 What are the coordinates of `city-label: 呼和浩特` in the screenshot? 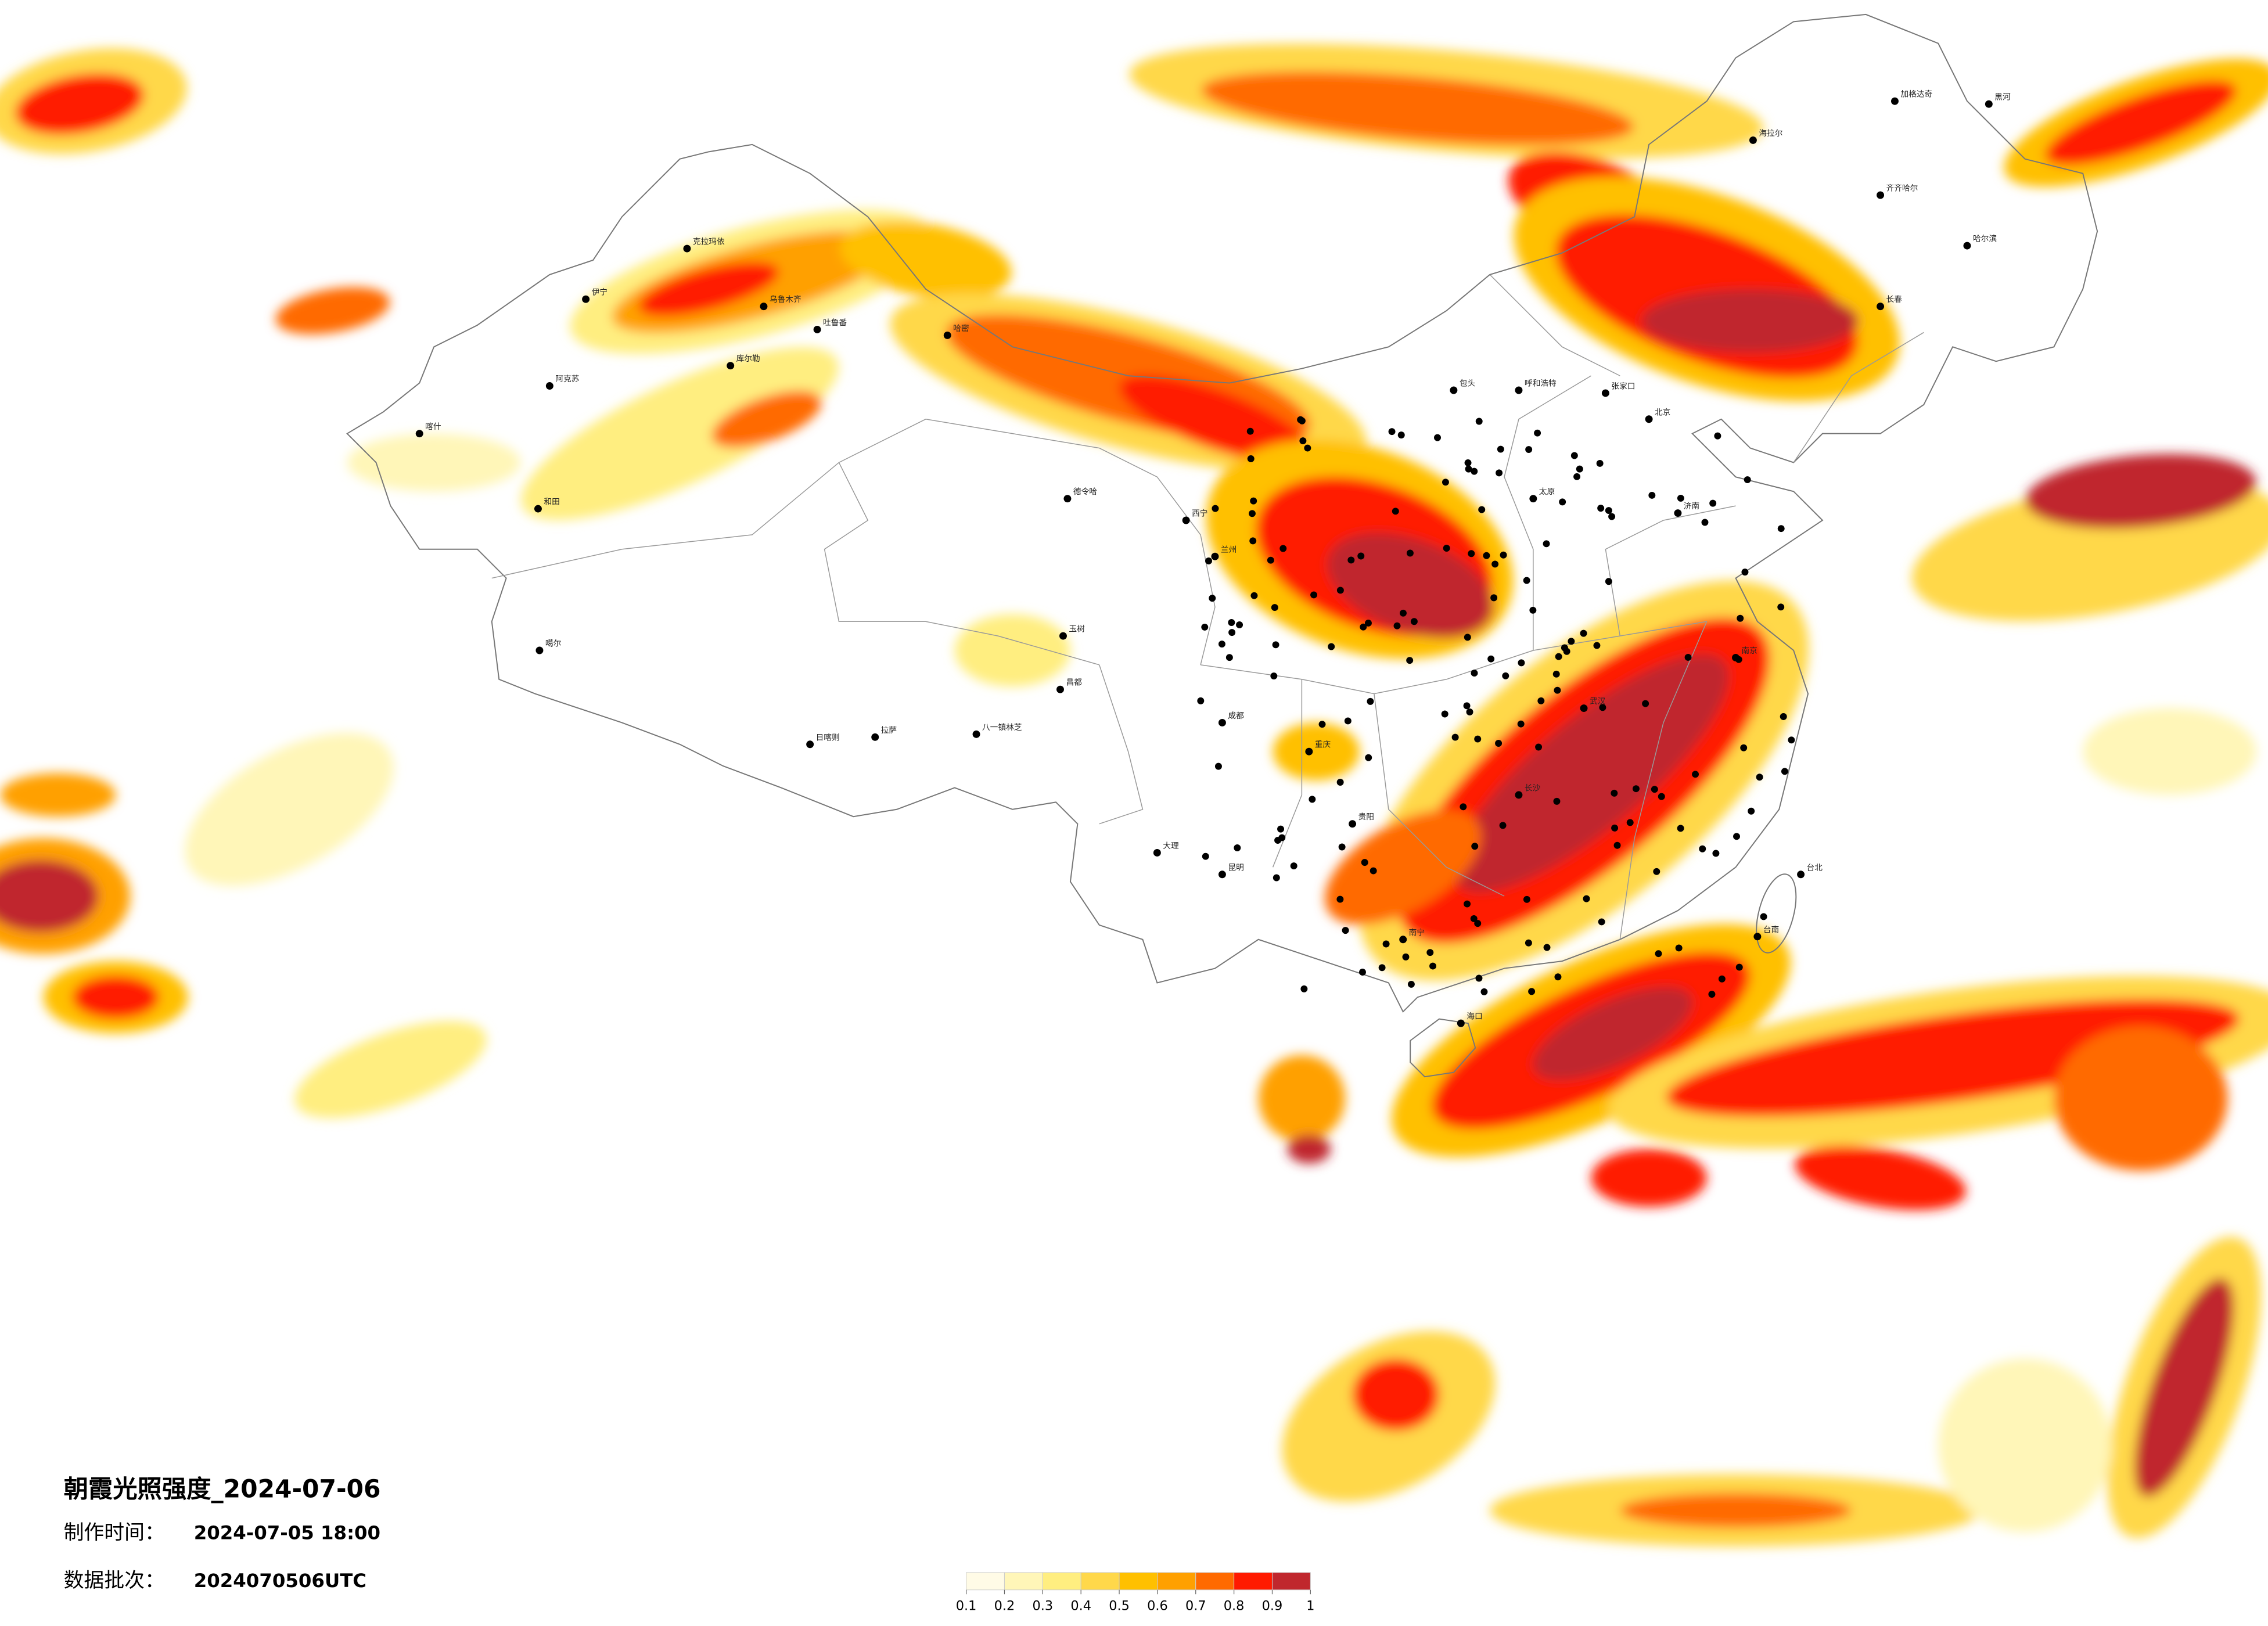 It's located at (1541, 383).